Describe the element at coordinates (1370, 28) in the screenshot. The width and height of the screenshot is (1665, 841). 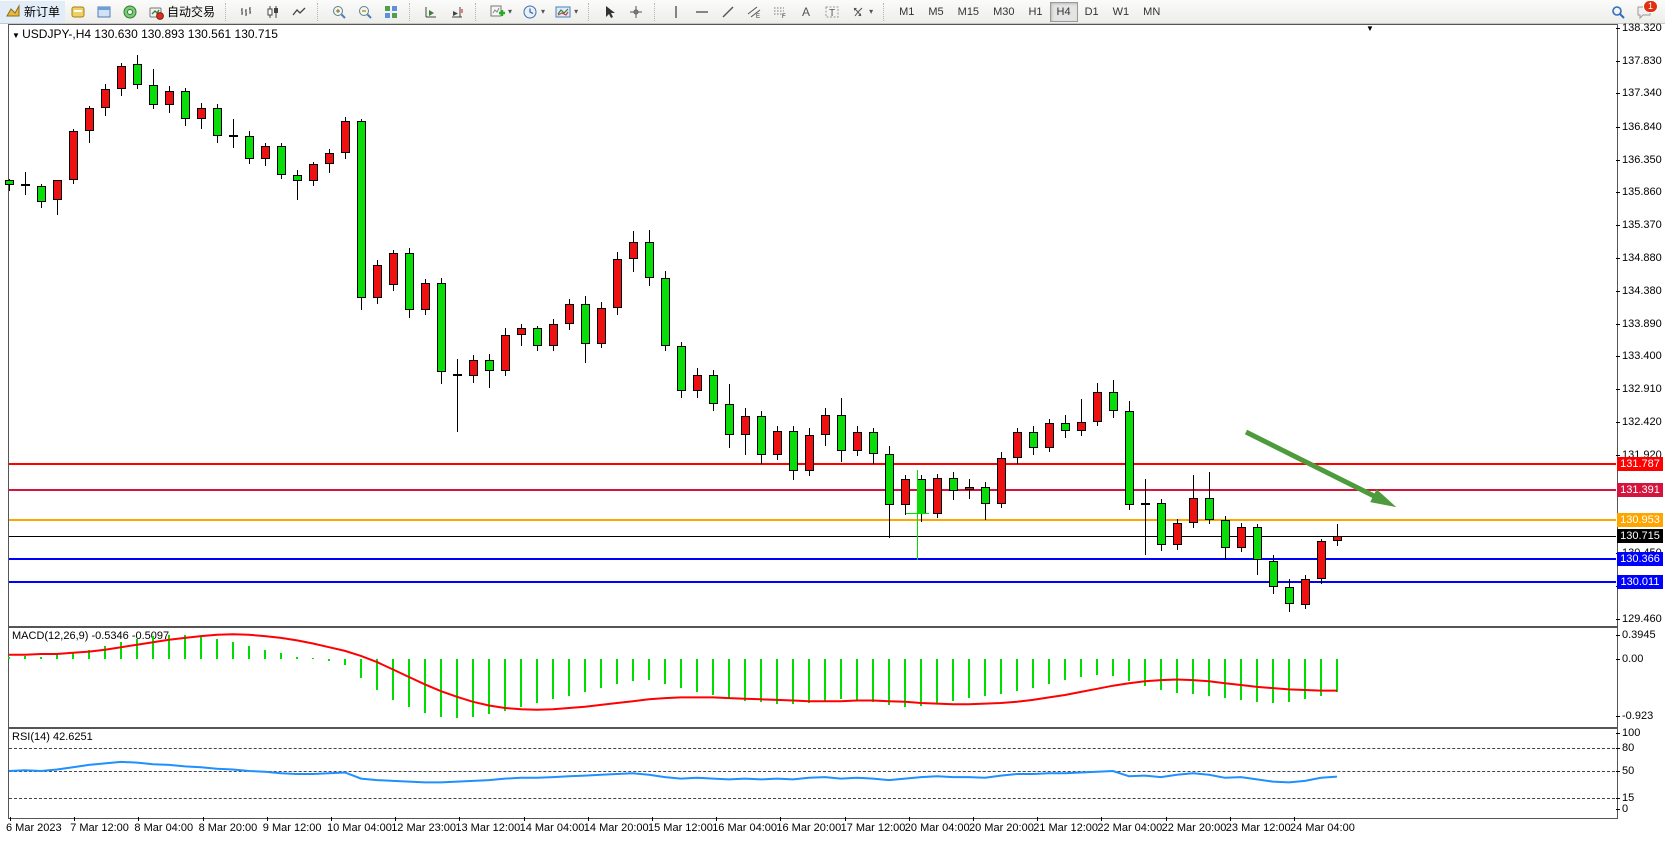
I see `chart-shift-marker: ▼` at that location.